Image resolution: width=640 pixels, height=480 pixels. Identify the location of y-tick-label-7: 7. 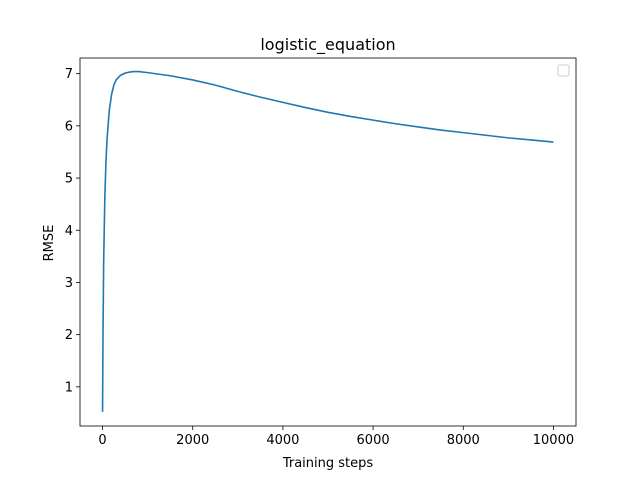
(69, 74).